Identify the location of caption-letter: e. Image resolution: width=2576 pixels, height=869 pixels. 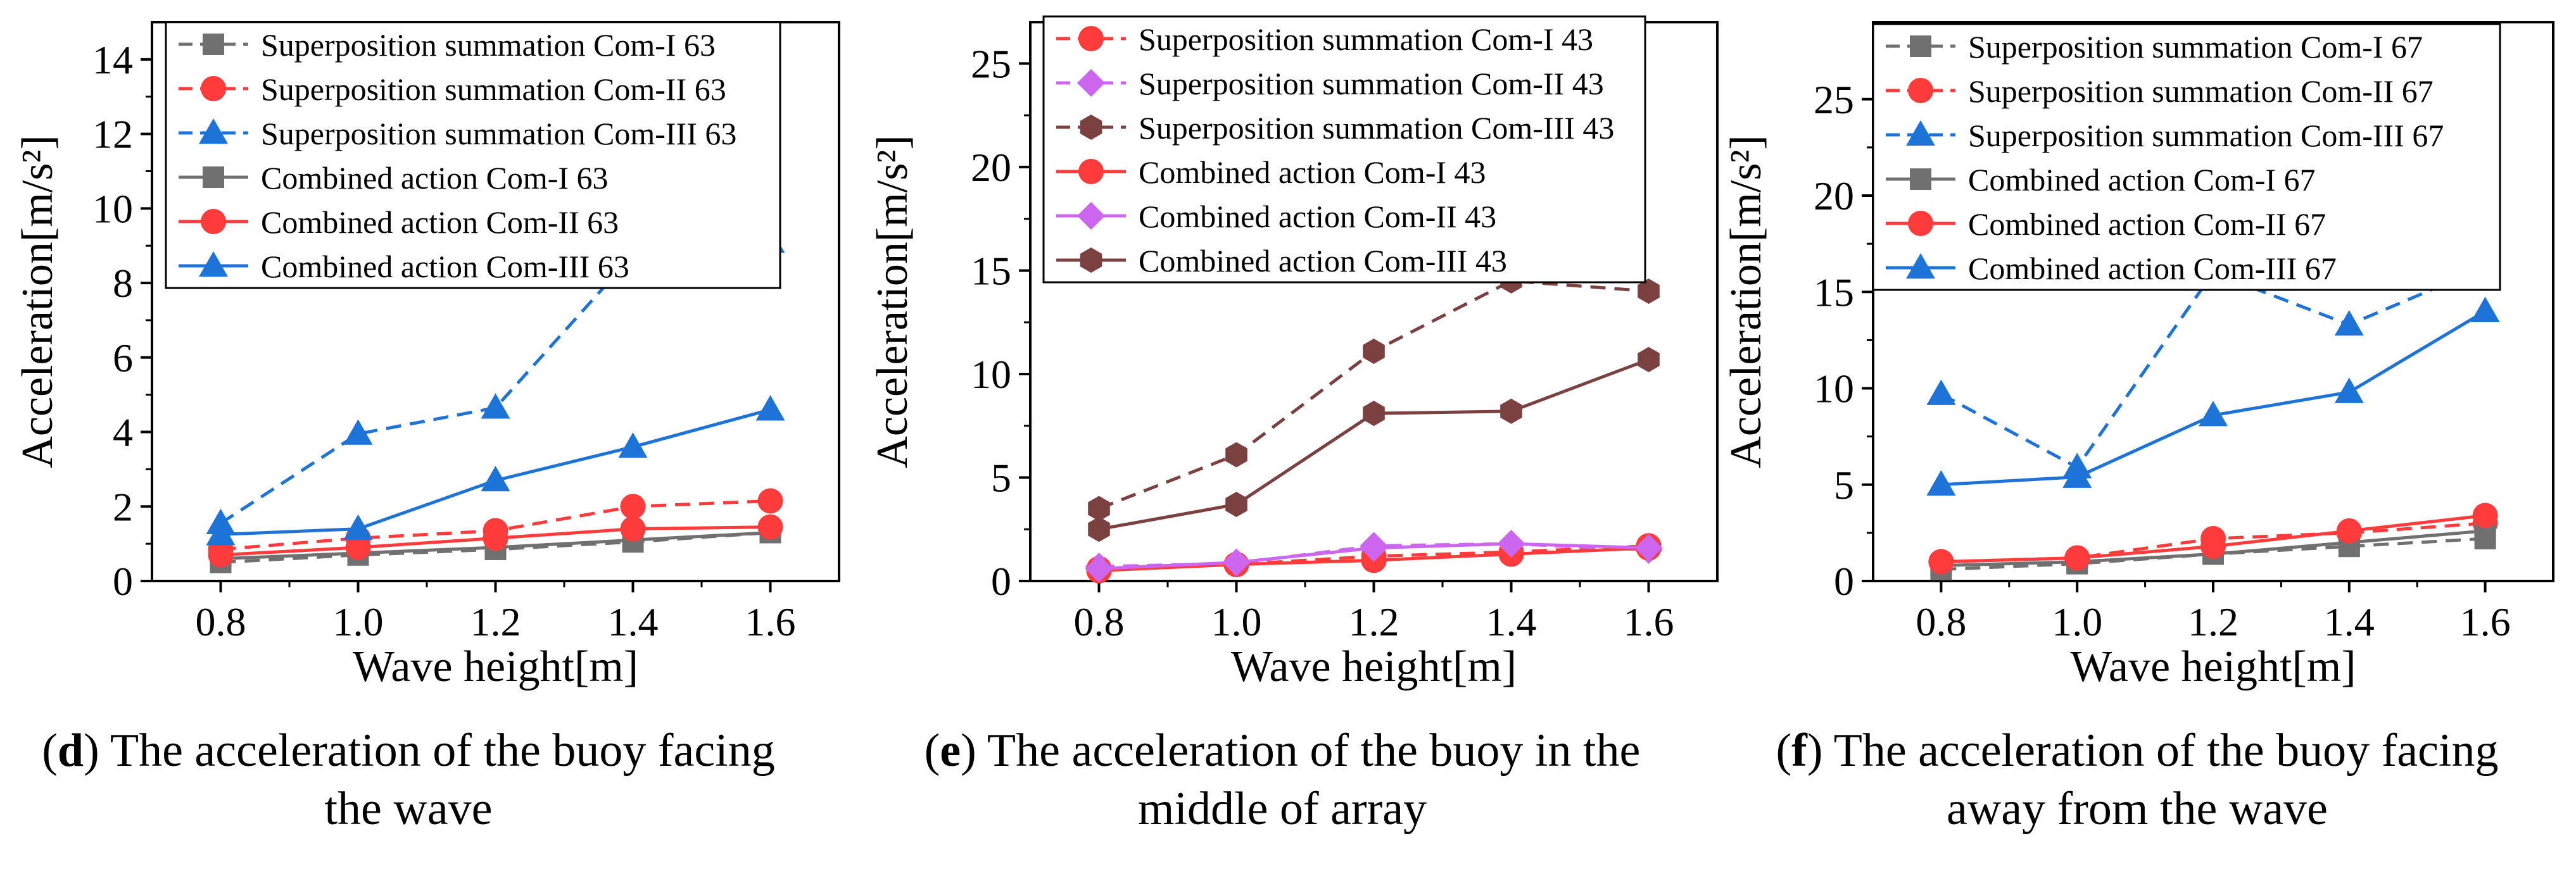
(950, 751).